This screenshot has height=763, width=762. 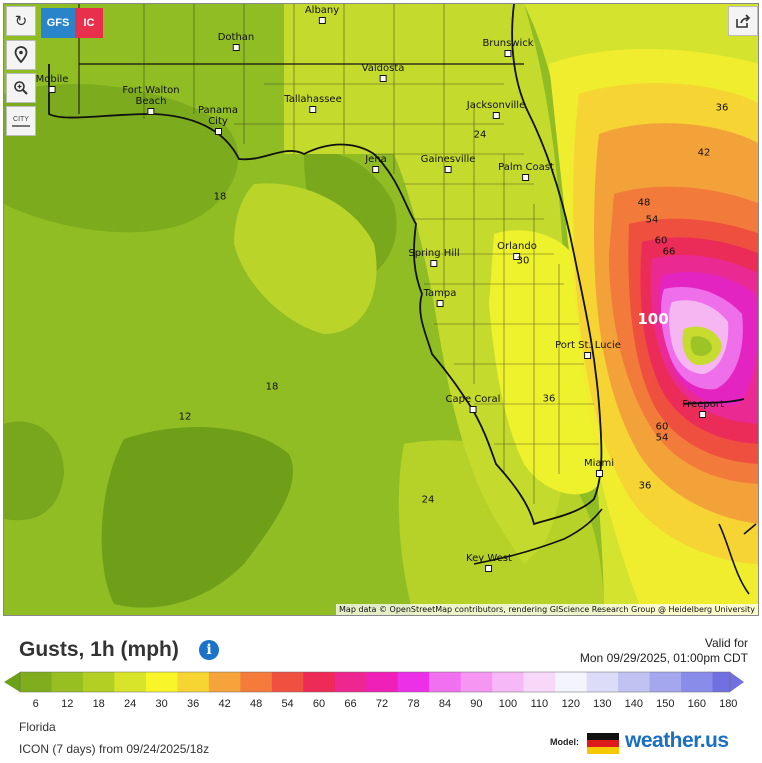 I want to click on city-marker: Panama City, so click(x=218, y=120).